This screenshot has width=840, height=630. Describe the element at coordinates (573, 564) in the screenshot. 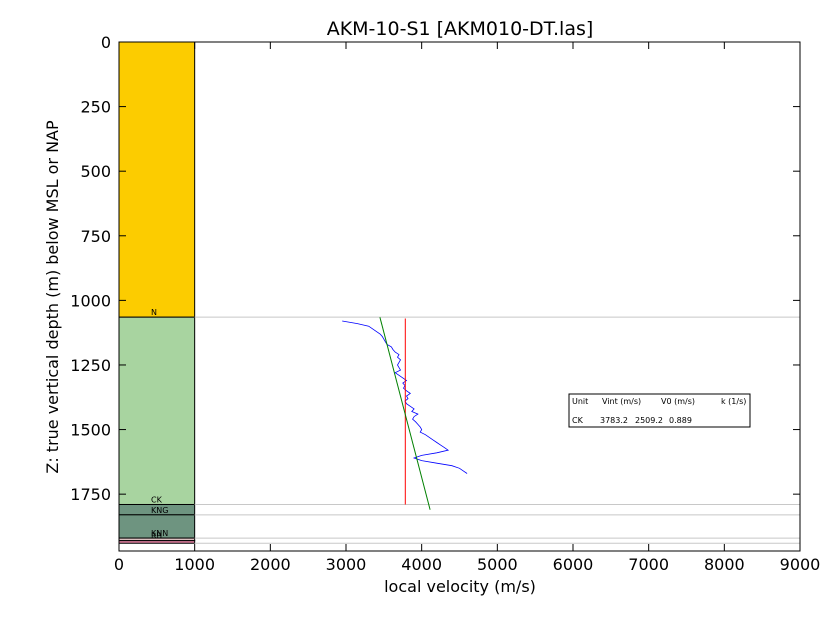

I see `x-tick-label-6: 6000` at that location.